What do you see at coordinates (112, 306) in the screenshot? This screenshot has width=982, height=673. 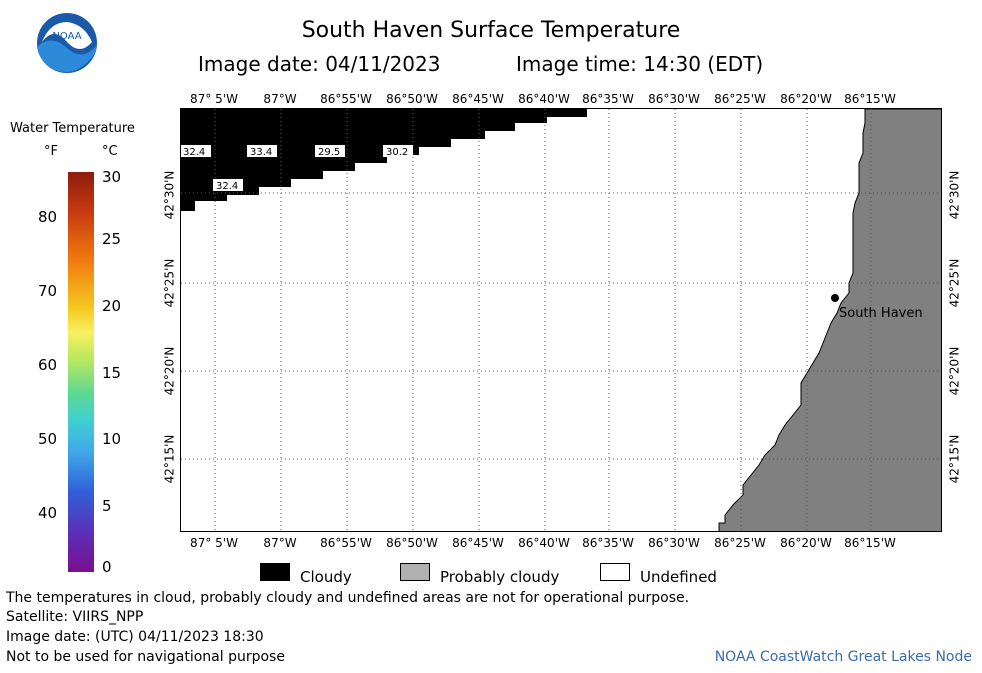 I see `c-tick: 20` at bounding box center [112, 306].